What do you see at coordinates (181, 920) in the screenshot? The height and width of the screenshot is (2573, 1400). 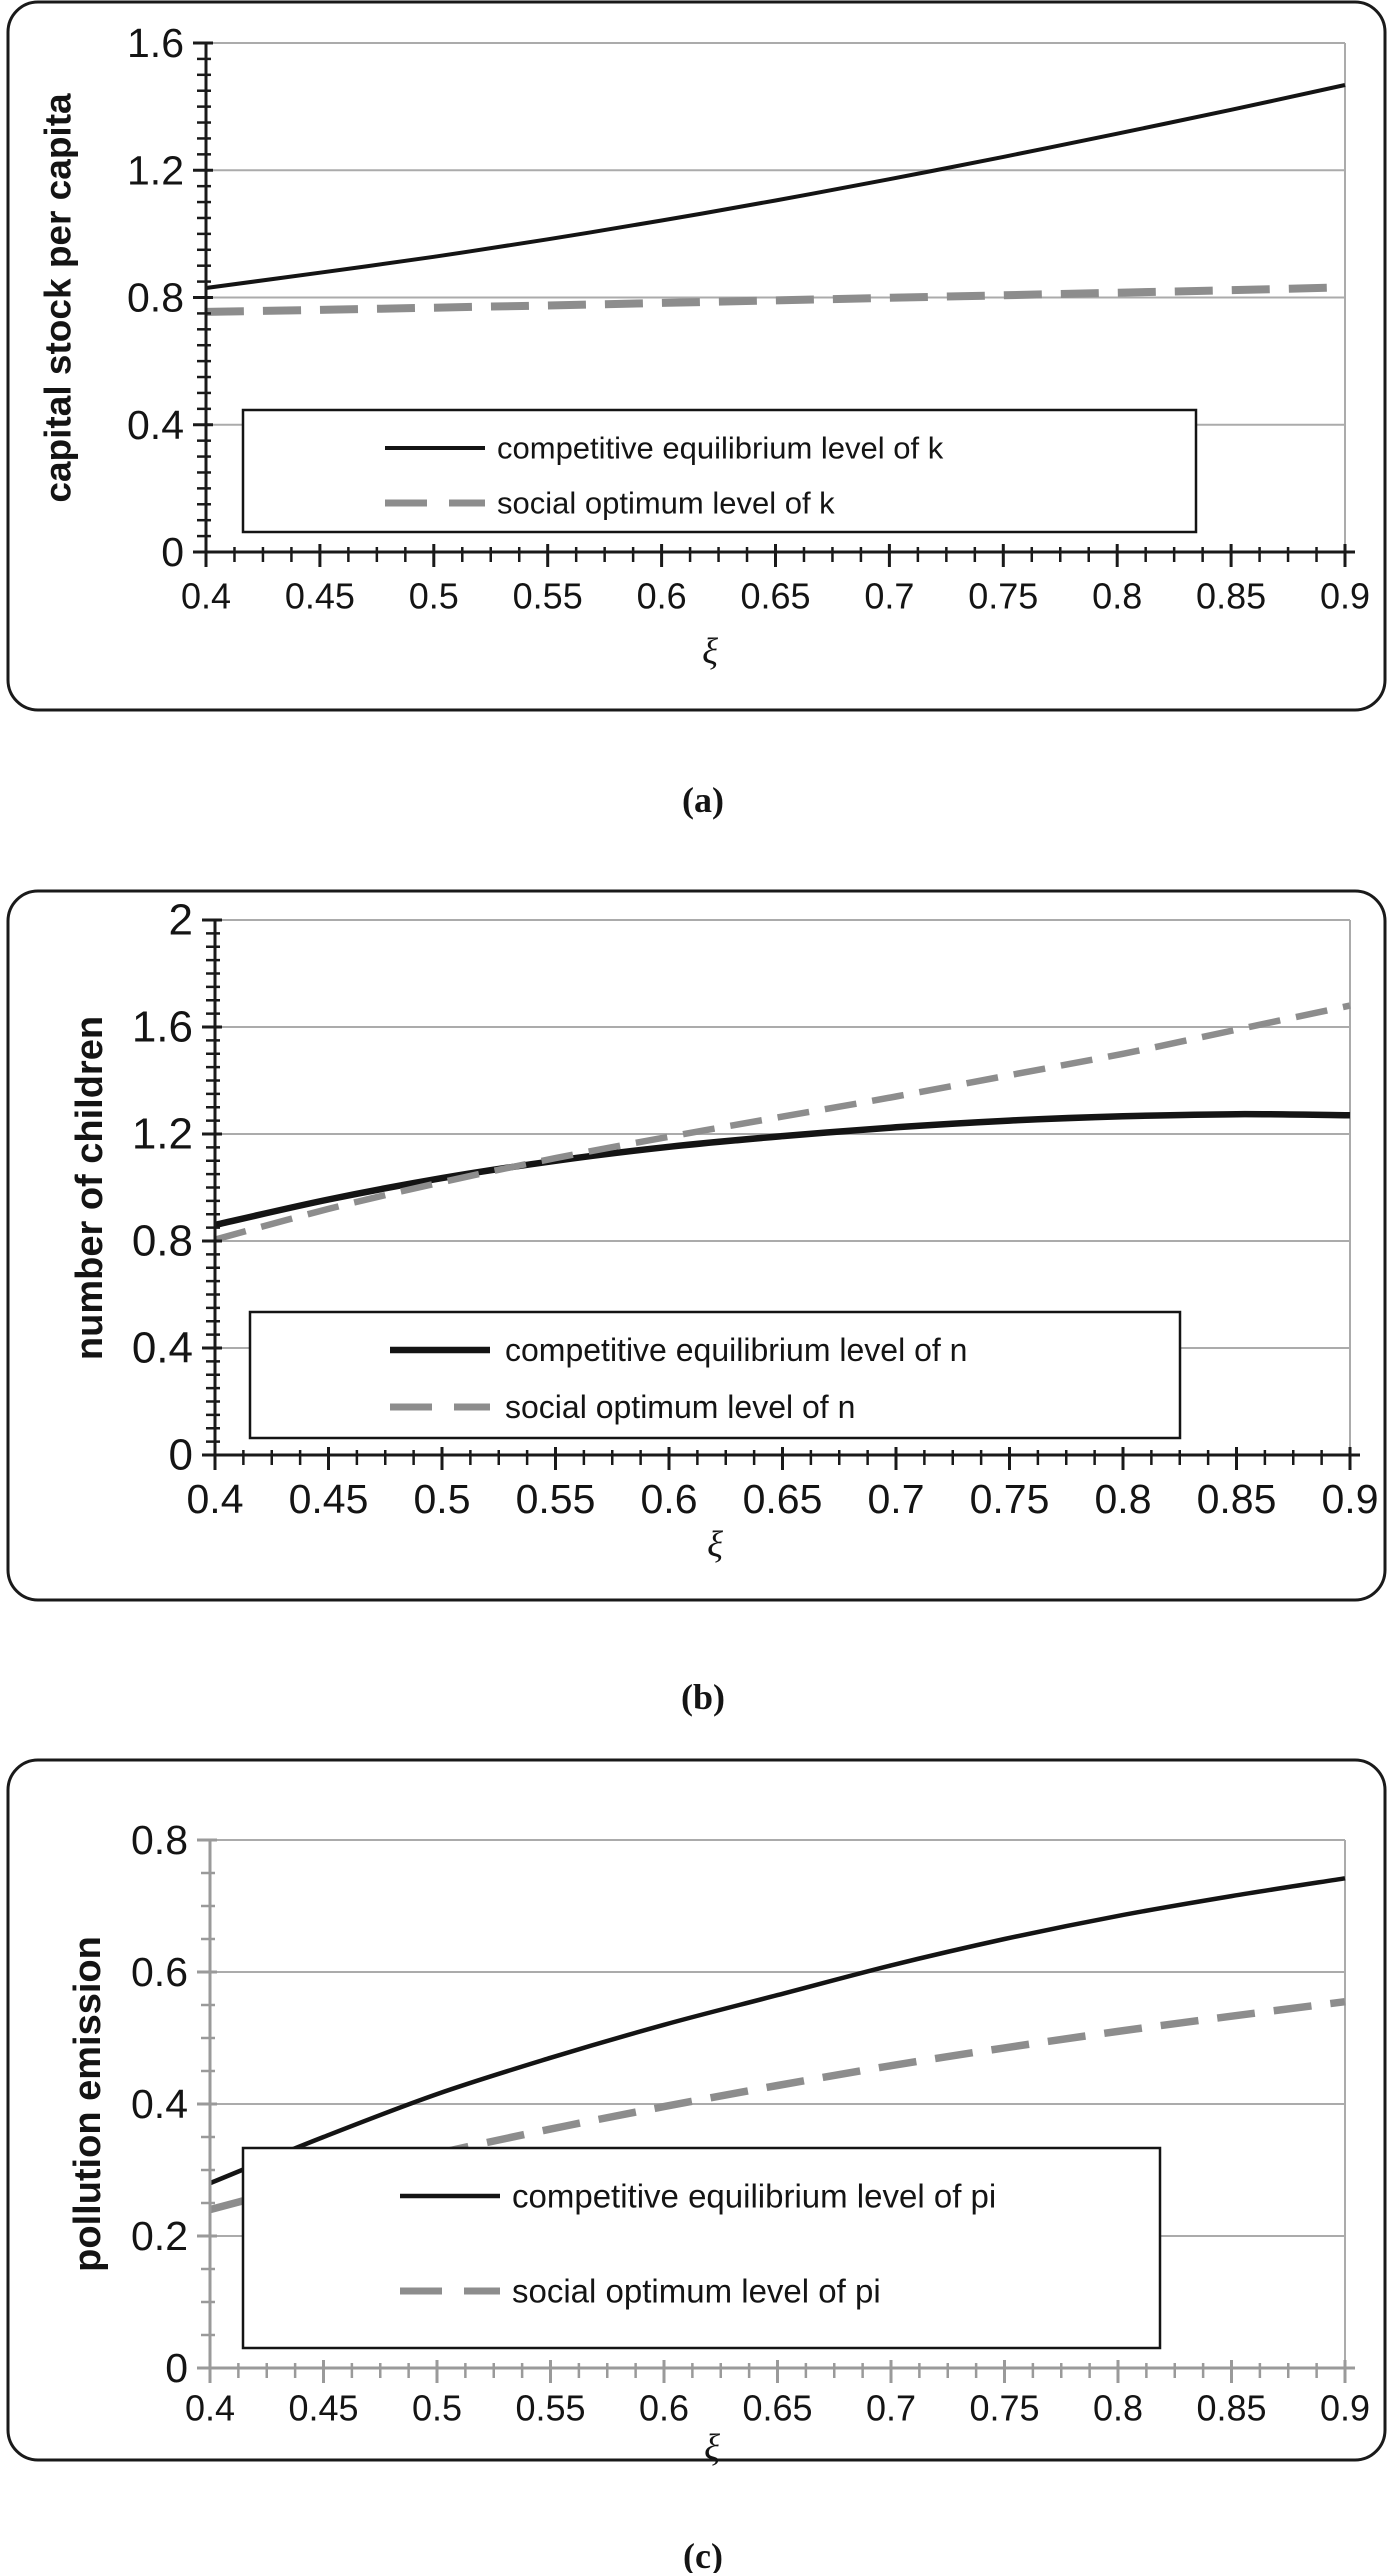 I see `y-tick-label: 2` at bounding box center [181, 920].